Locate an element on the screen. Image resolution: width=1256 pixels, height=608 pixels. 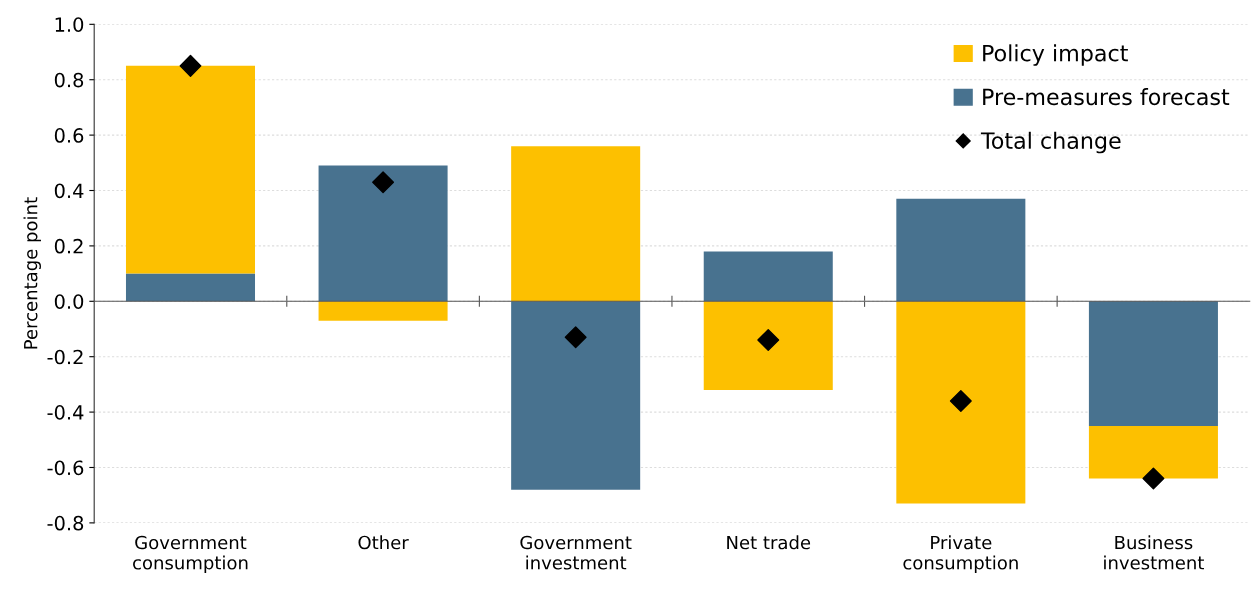
x-tick-label: Government consumption is located at coordinates (190, 554).